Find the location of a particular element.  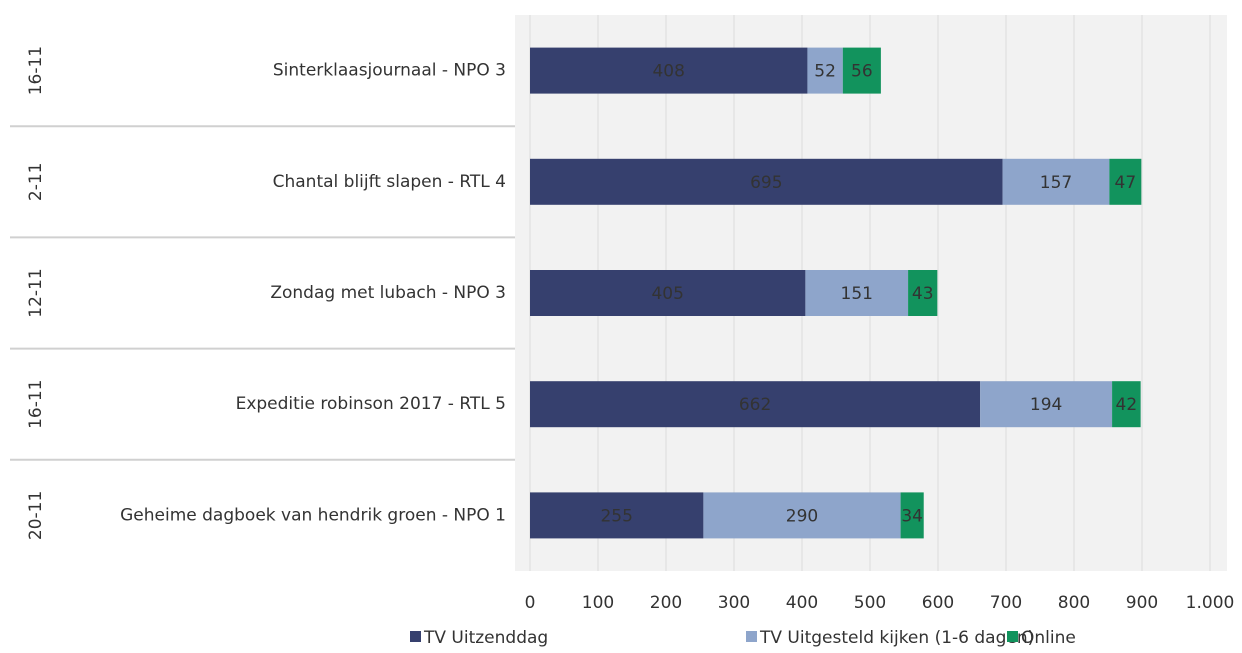

date-label: 2-11 is located at coordinates (36, 182).